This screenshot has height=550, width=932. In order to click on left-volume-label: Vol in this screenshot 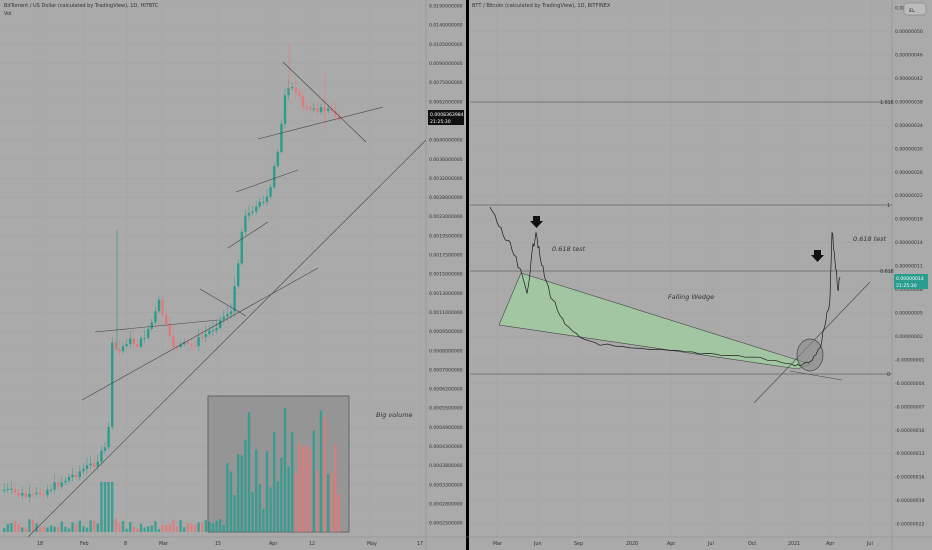, I will do `click(8, 14)`.